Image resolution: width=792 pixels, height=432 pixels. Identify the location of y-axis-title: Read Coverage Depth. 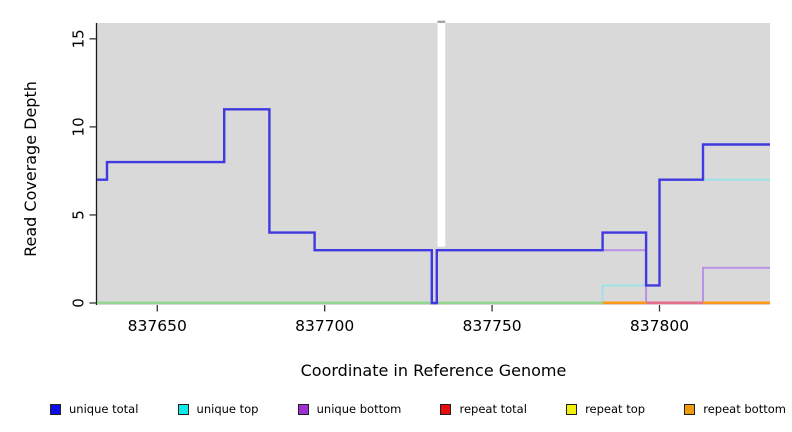
(30, 169).